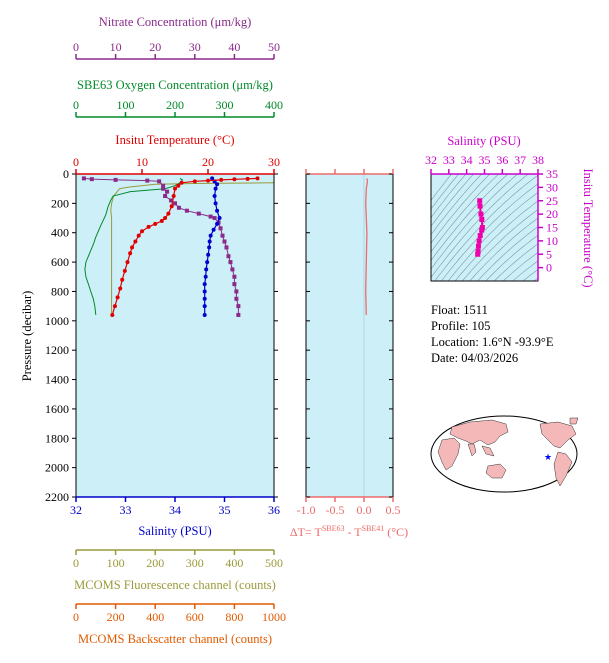  I want to click on pressure-tick-label: 800, so click(60, 291).